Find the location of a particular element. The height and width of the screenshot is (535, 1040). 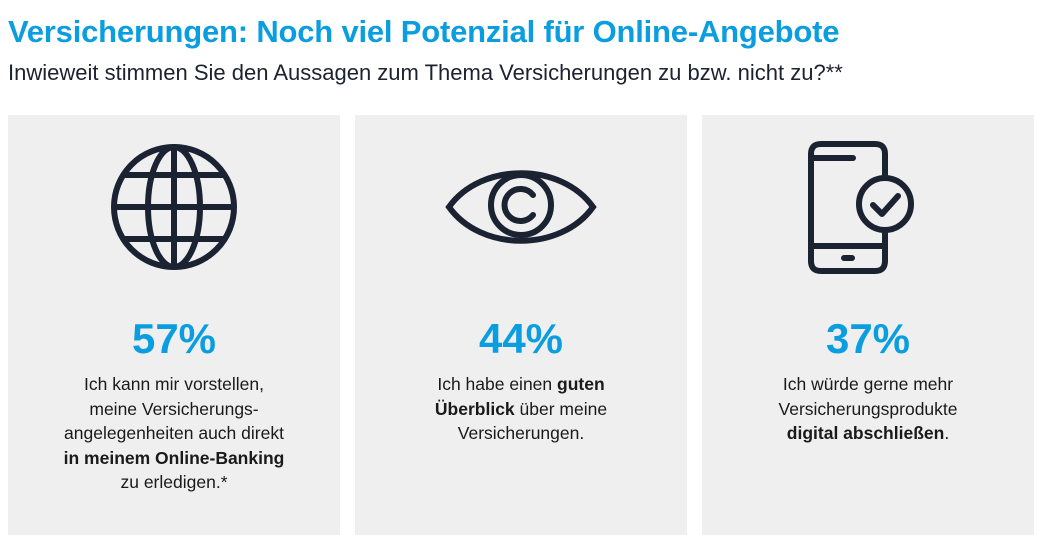

statement-line: Ich würde gerne mehr is located at coordinates (868, 384).